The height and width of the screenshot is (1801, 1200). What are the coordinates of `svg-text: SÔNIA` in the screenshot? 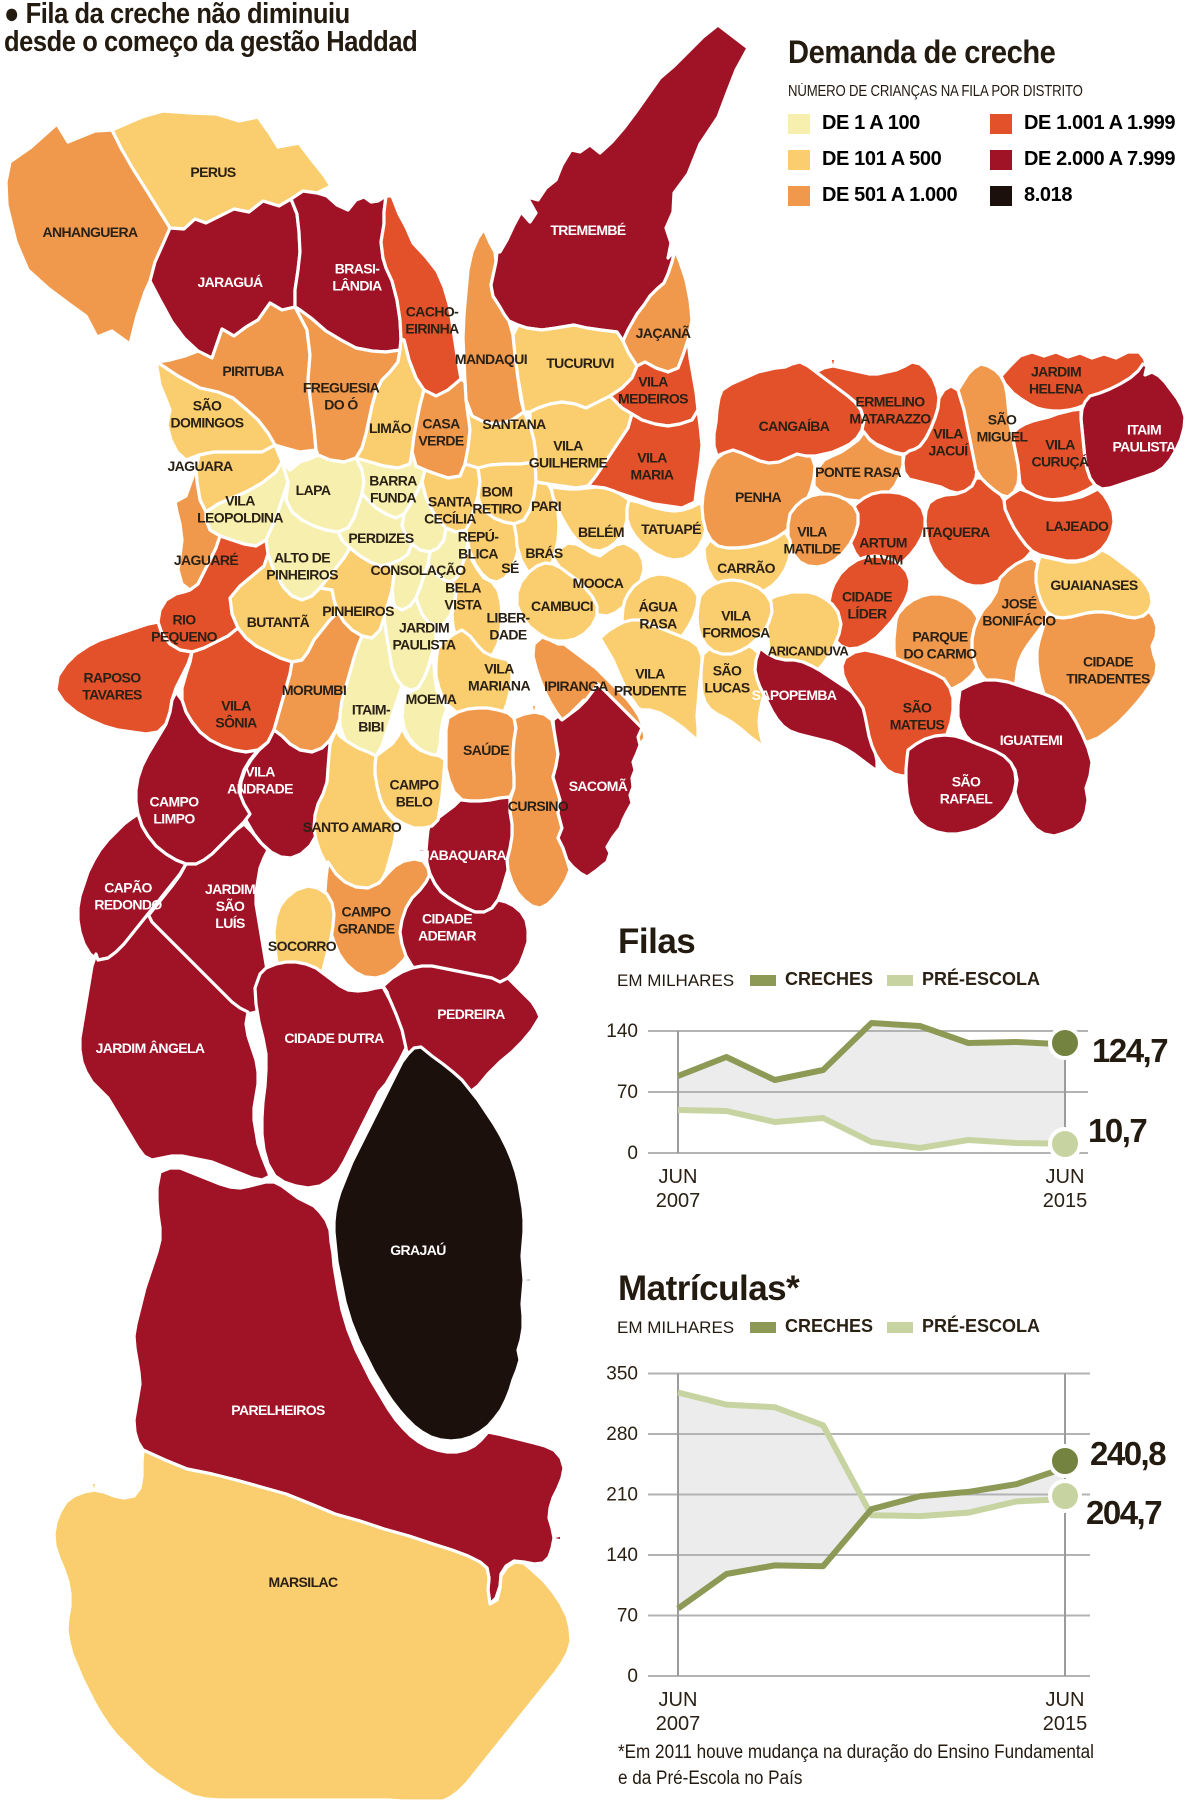 It's located at (236, 721).